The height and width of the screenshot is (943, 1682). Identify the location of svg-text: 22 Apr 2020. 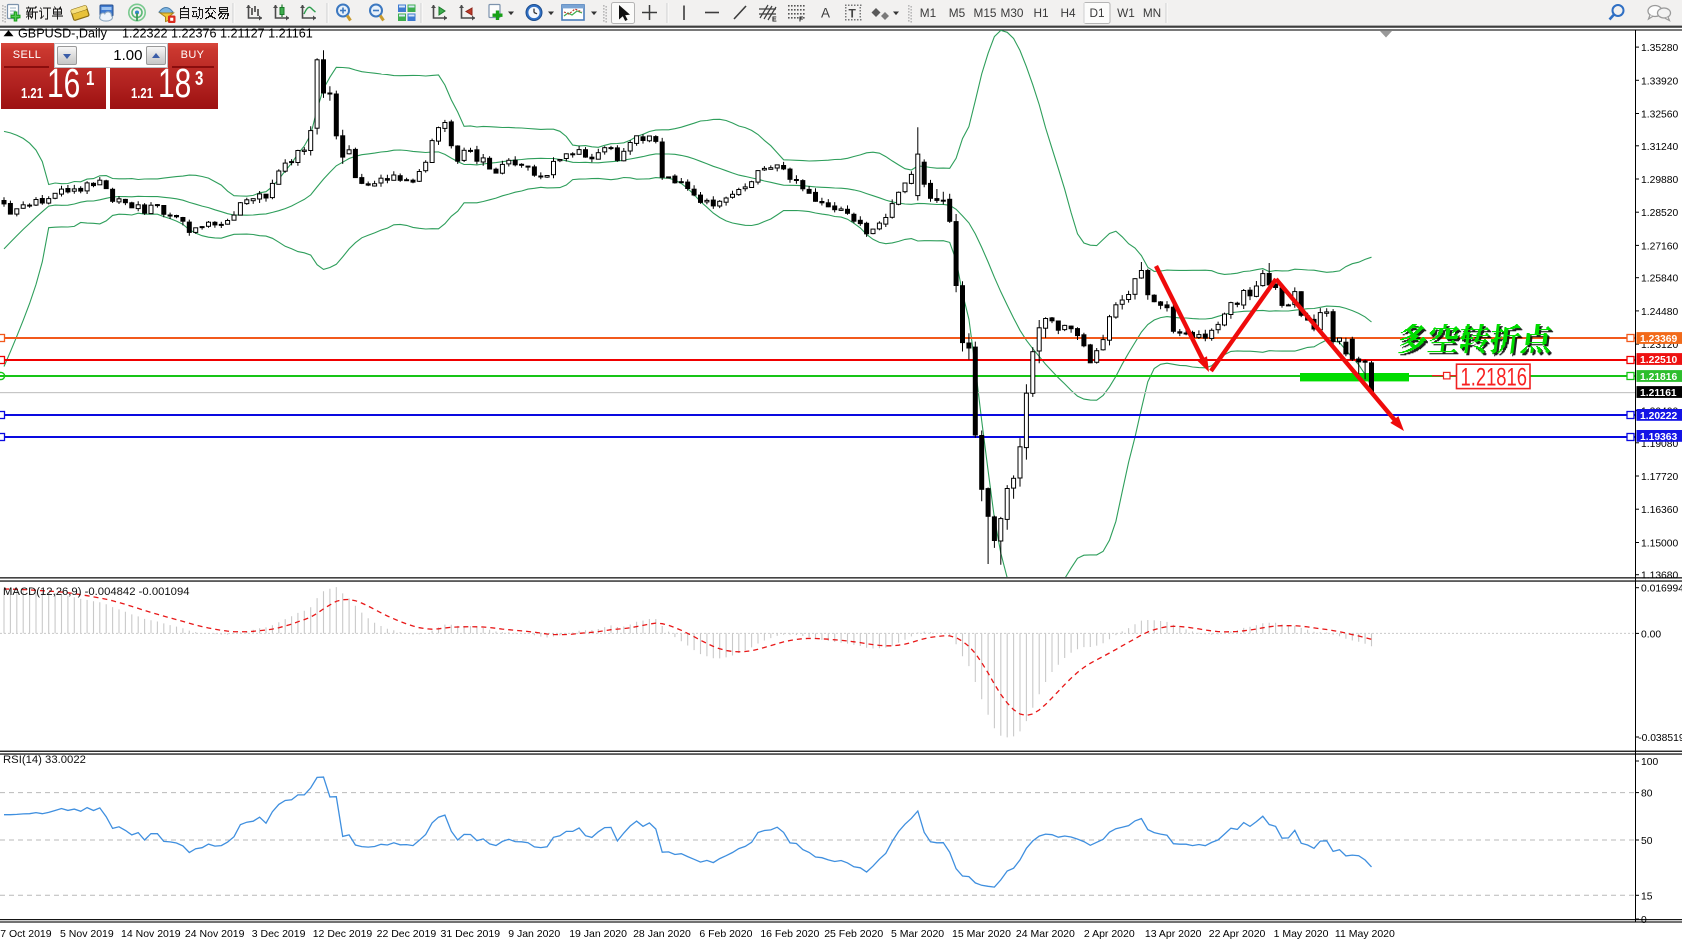
(1237, 934).